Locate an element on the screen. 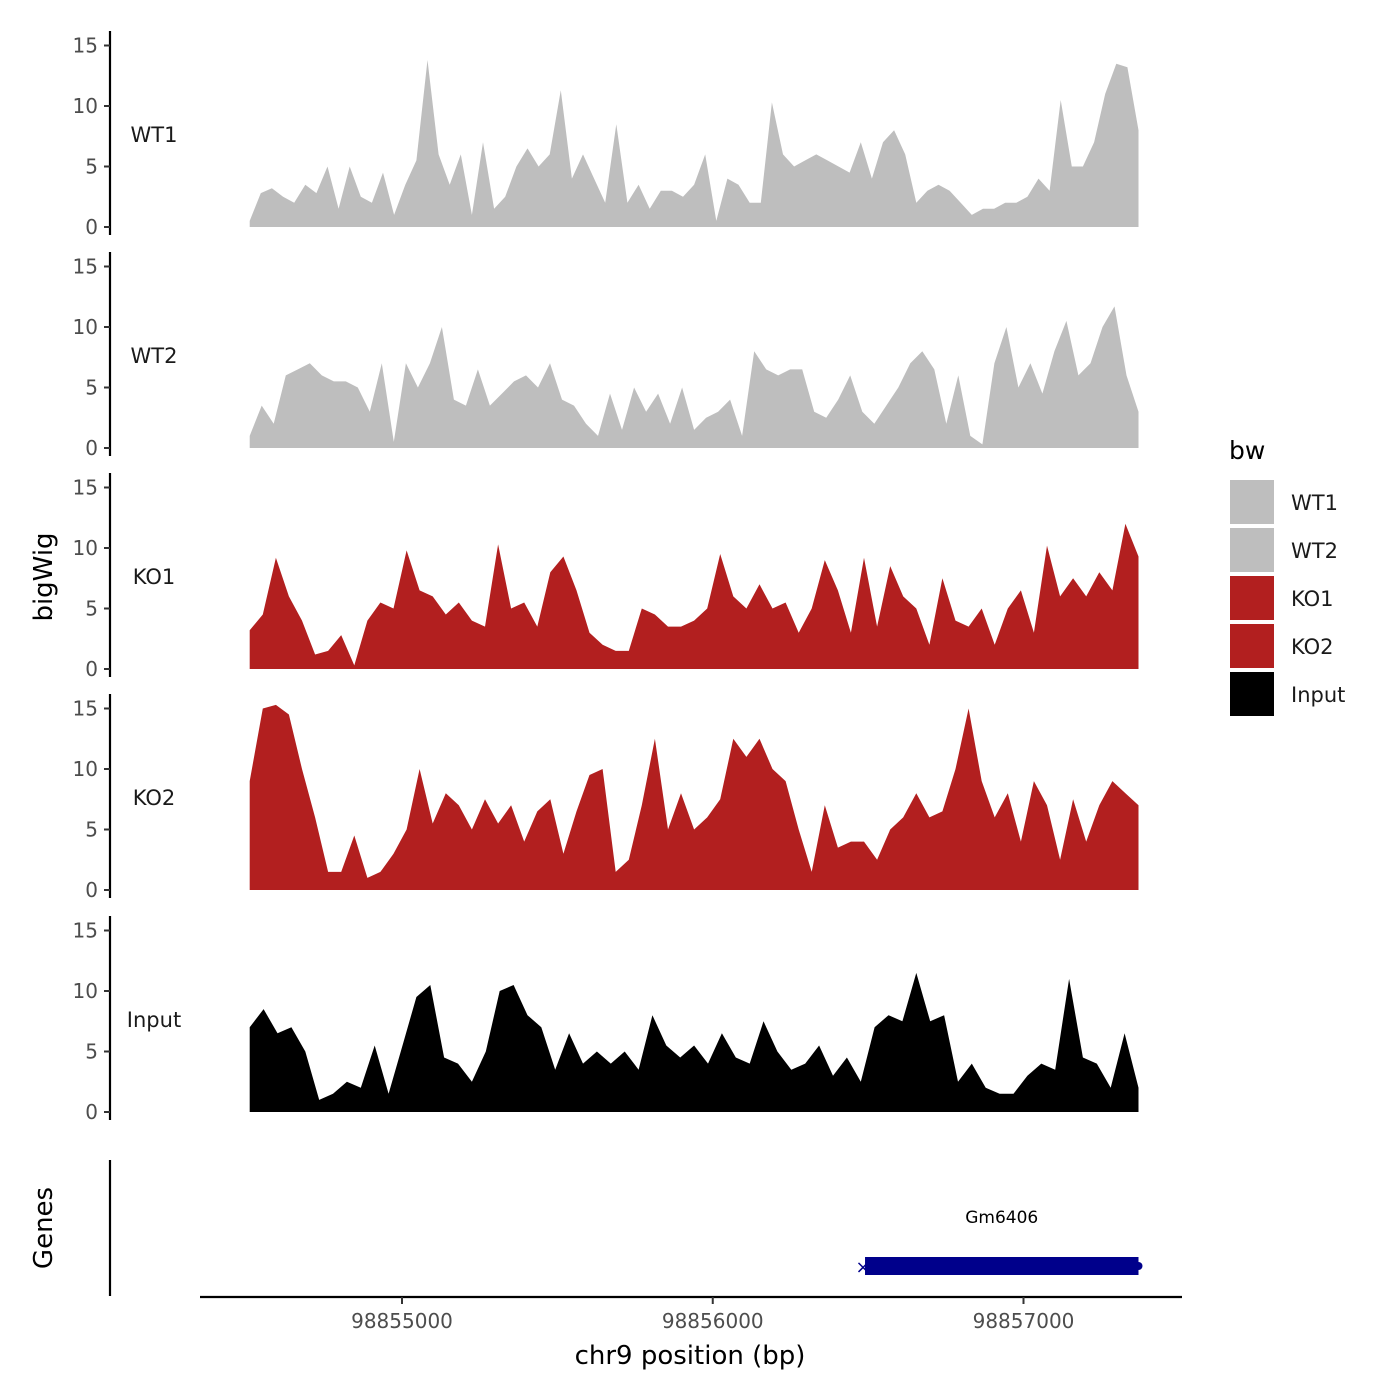 This screenshot has height=1400, width=1400. x-tick-label: 98856000 is located at coordinates (713, 1321).